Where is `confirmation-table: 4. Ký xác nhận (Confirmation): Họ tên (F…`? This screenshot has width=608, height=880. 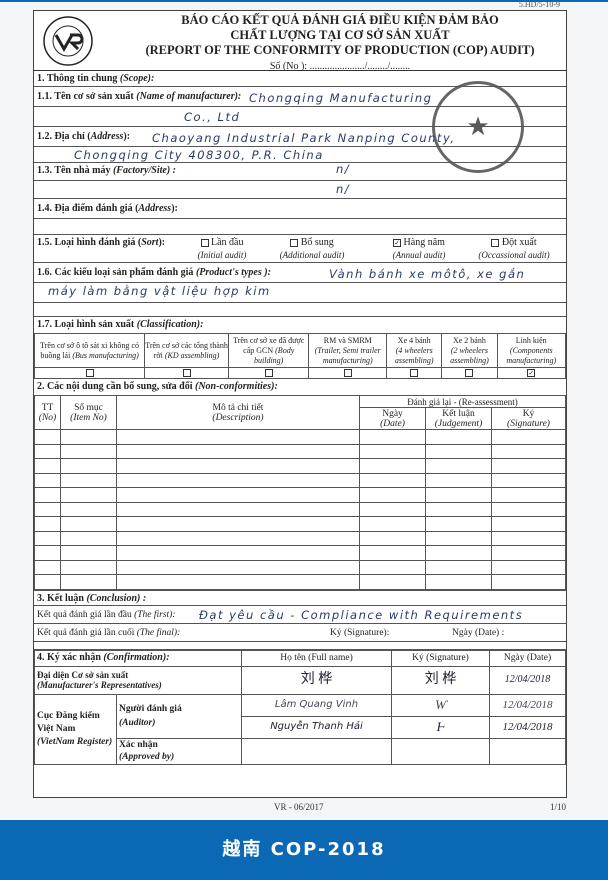 confirmation-table: 4. Ký xác nhận (Confirmation): Họ tên (F… is located at coordinates (300, 707).